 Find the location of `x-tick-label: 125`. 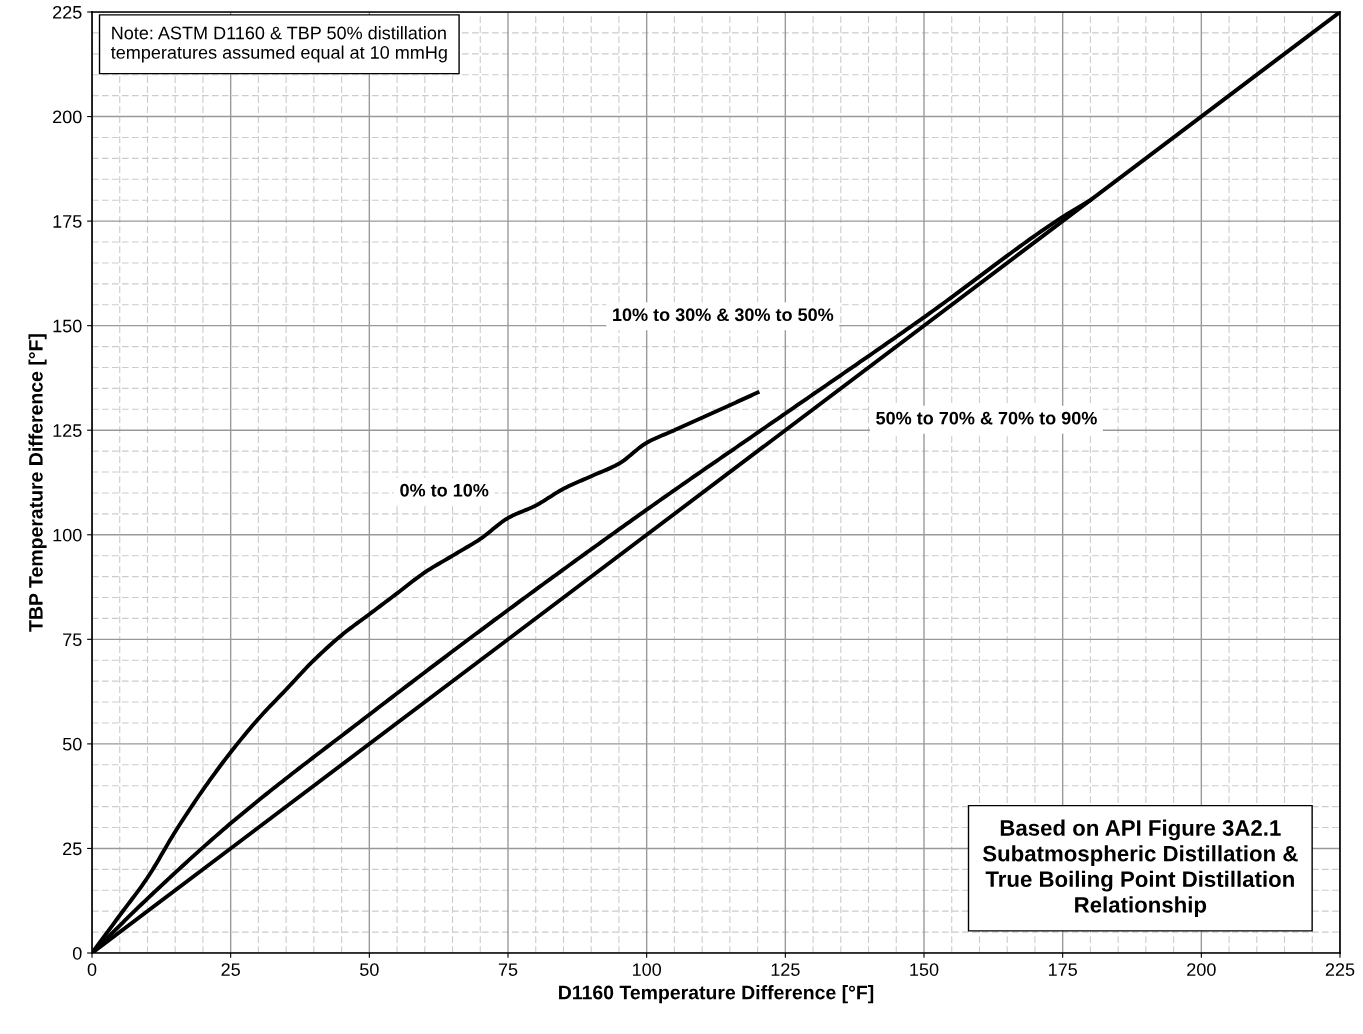

x-tick-label: 125 is located at coordinates (785, 969).